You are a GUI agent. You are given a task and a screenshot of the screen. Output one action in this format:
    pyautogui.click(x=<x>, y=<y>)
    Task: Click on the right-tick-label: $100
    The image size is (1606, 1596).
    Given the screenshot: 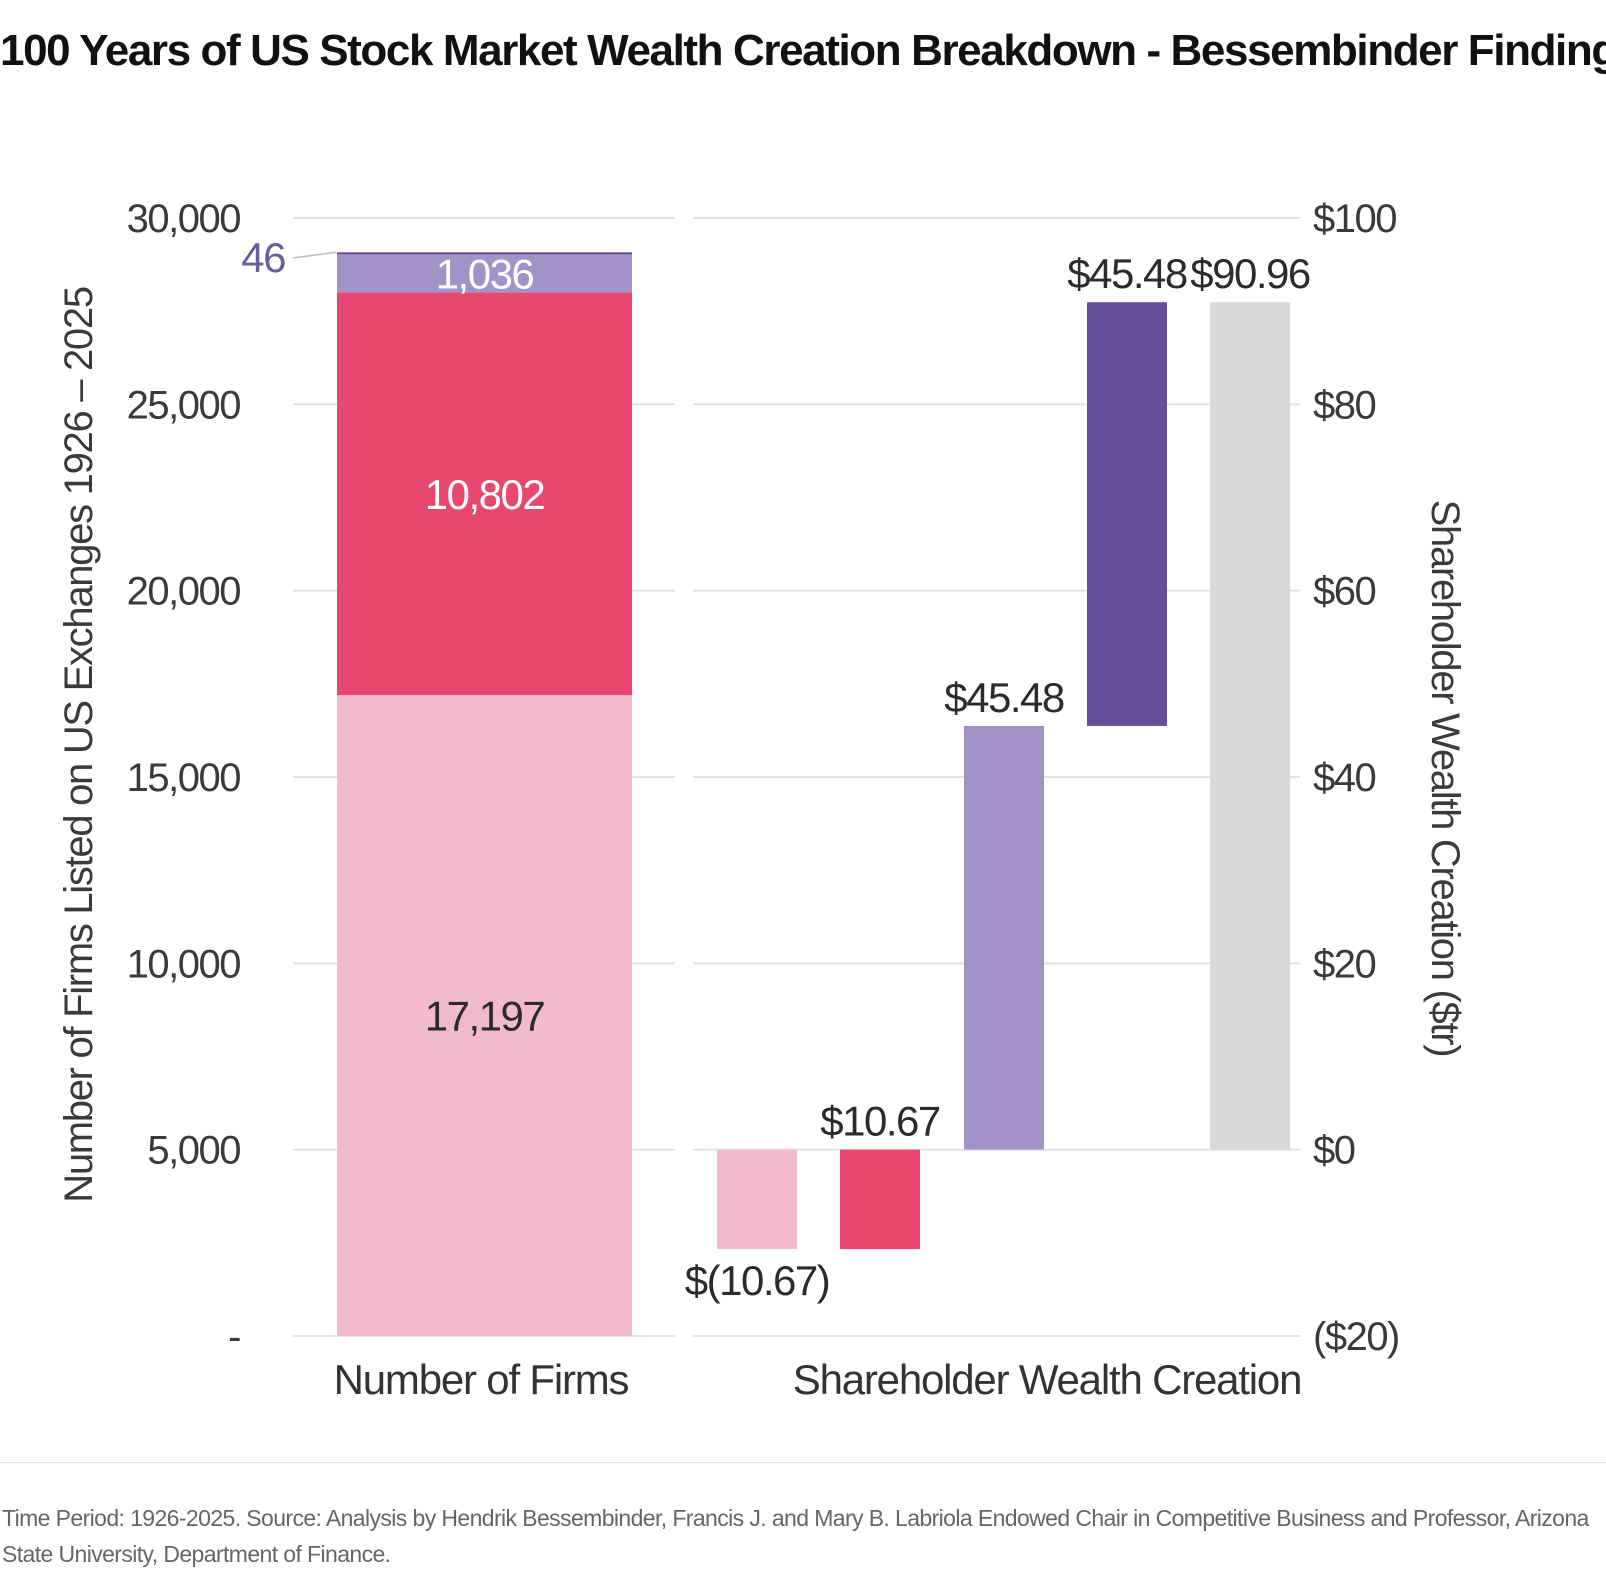 What is the action you would take?
    pyautogui.click(x=1354, y=219)
    